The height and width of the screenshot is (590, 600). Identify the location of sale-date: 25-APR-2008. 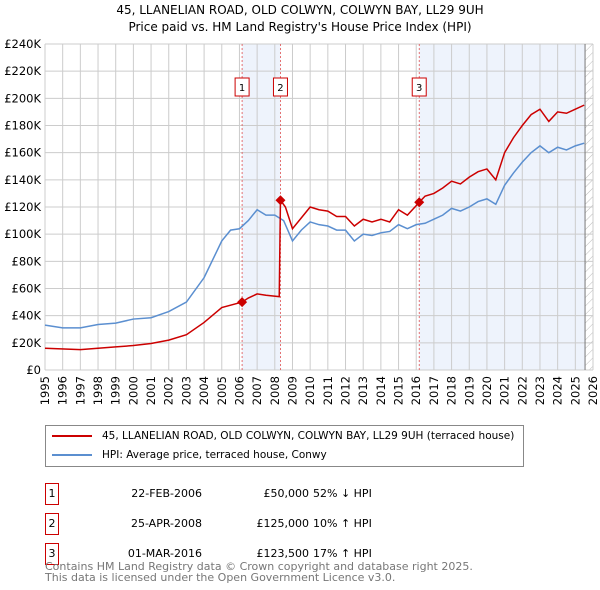
(166, 523).